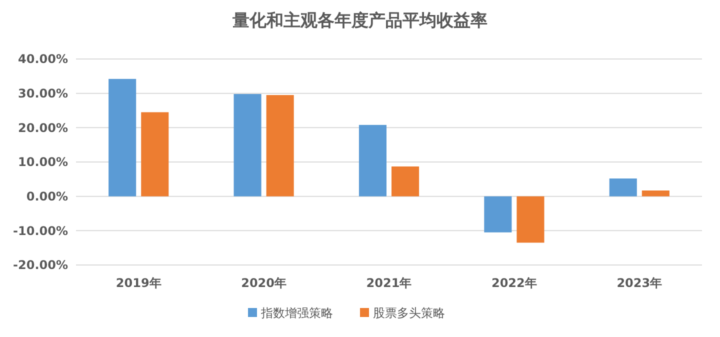 This screenshot has width=720, height=337. What do you see at coordinates (296, 313) in the screenshot?
I see `legend-label: 指数增强策略` at bounding box center [296, 313].